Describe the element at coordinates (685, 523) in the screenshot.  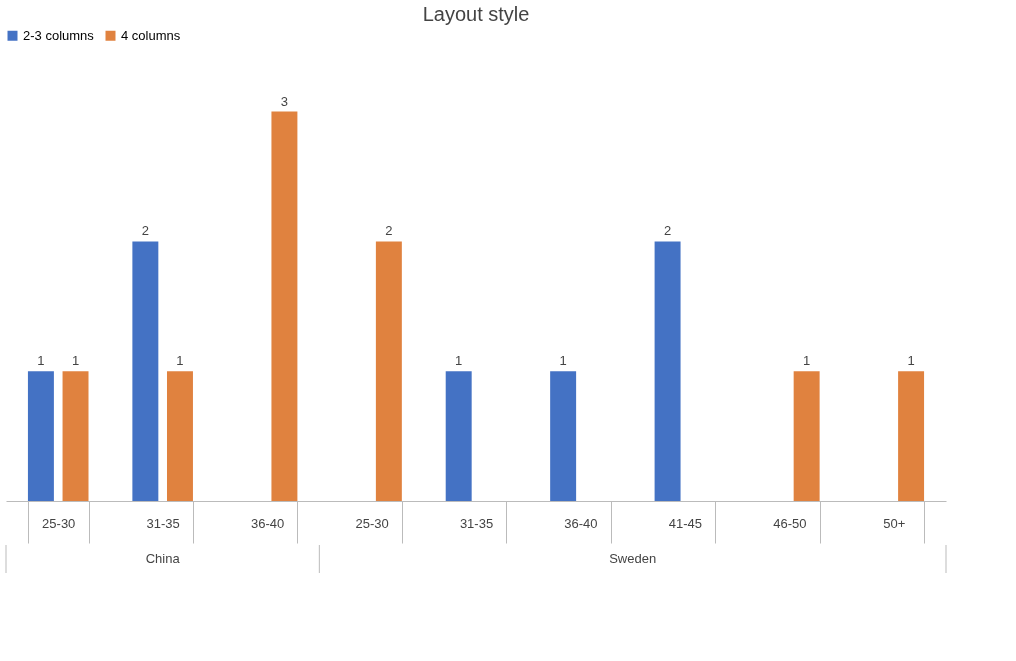
I see `x-tick-label: 41-45` at that location.